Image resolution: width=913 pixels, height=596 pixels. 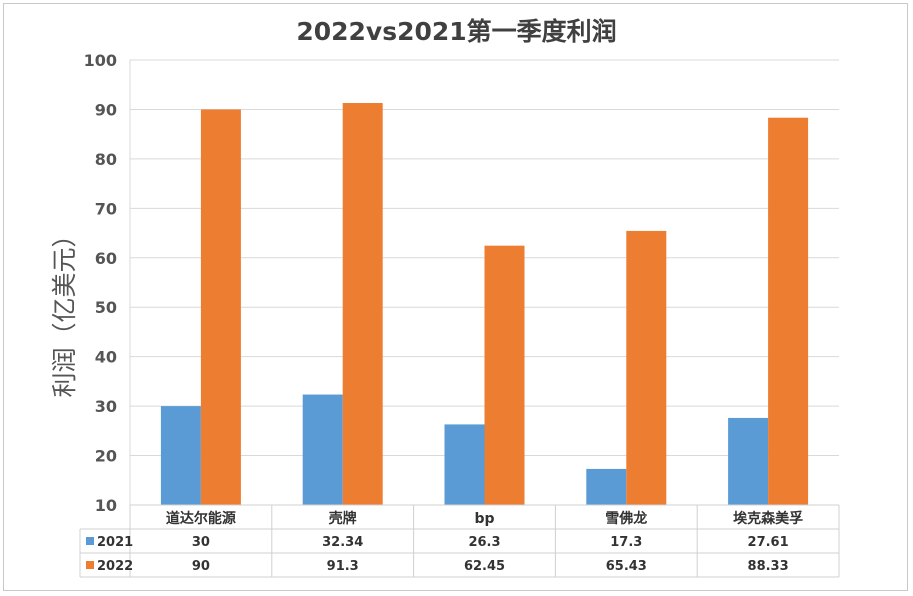 What do you see at coordinates (90, 565) in the screenshot?
I see `legend-swatch-2022` at bounding box center [90, 565].